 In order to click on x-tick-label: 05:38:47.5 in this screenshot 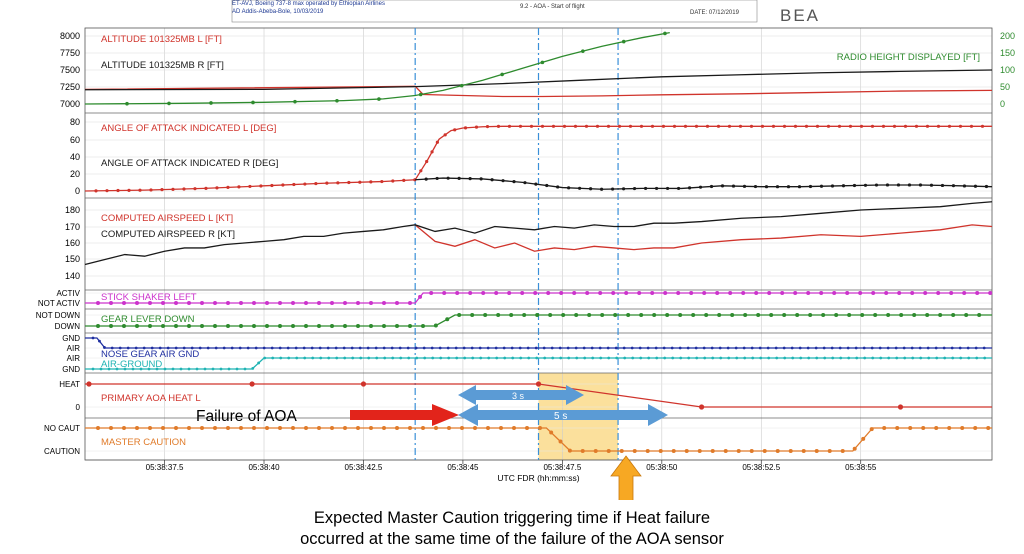, I will do `click(562, 467)`.